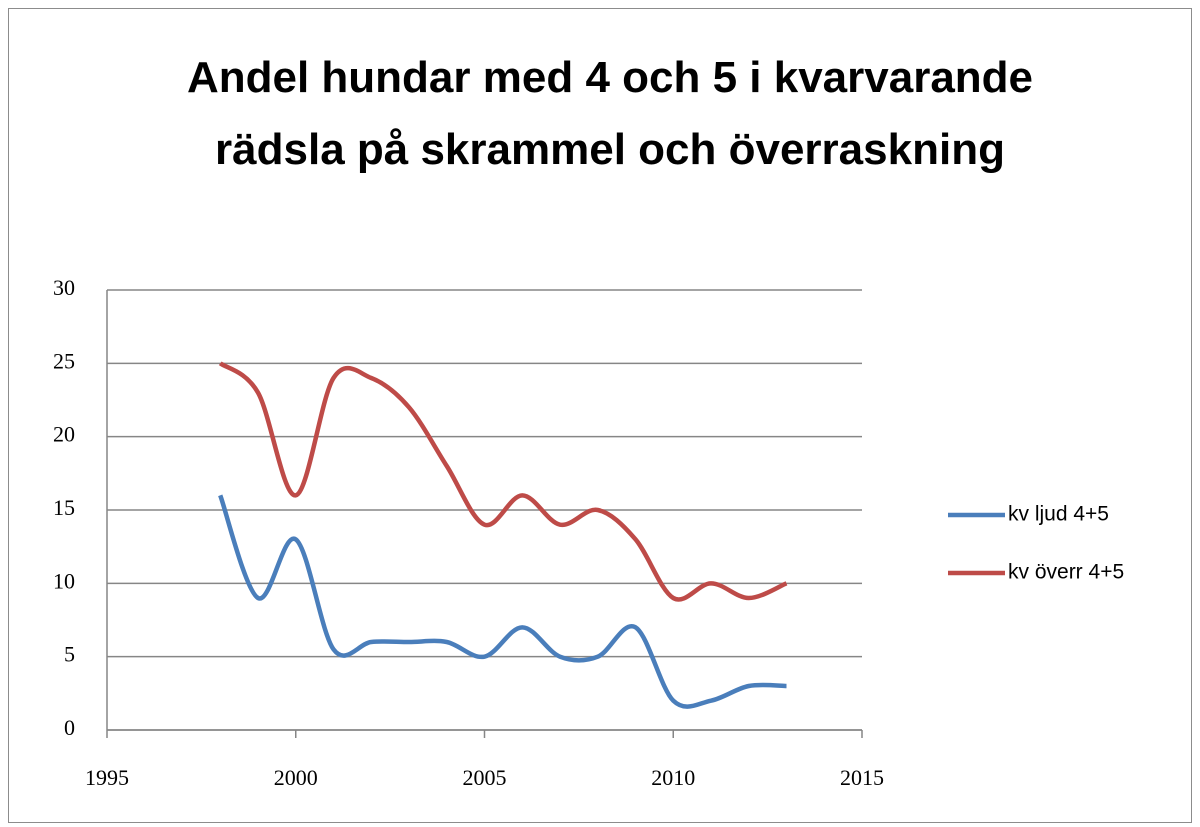 Image resolution: width=1200 pixels, height=827 pixels. What do you see at coordinates (1066, 572) in the screenshot?
I see `legend-label: kv överr 4+5` at bounding box center [1066, 572].